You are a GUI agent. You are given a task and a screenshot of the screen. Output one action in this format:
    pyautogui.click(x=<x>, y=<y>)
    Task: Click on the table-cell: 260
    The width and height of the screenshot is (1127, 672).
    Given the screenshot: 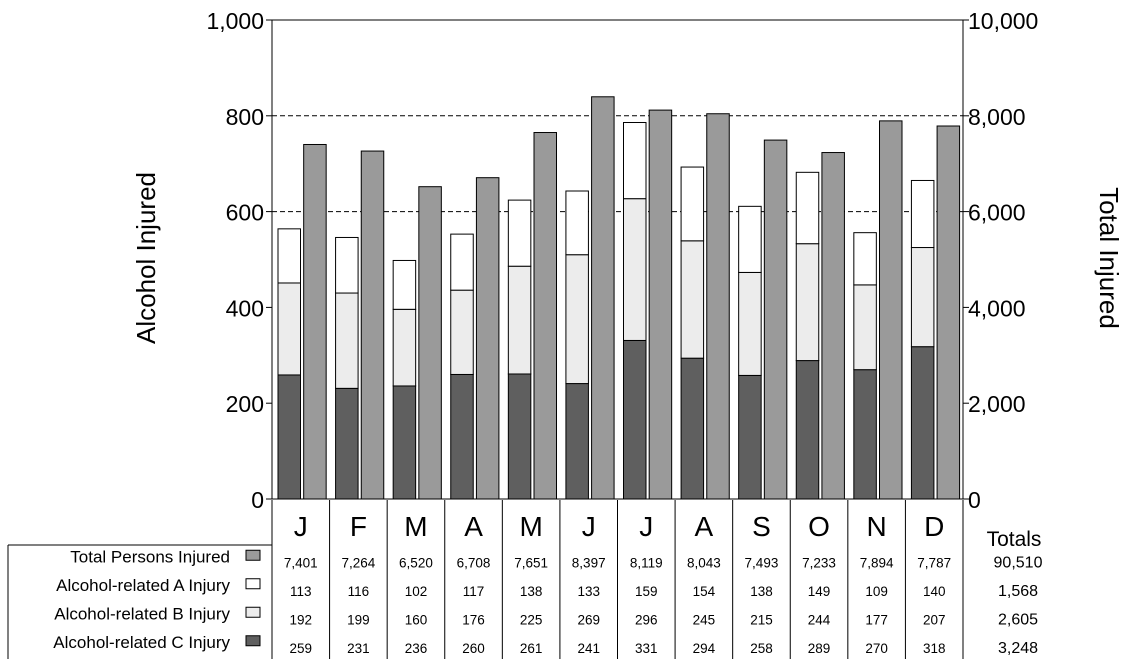 What is the action you would take?
    pyautogui.click(x=473, y=648)
    